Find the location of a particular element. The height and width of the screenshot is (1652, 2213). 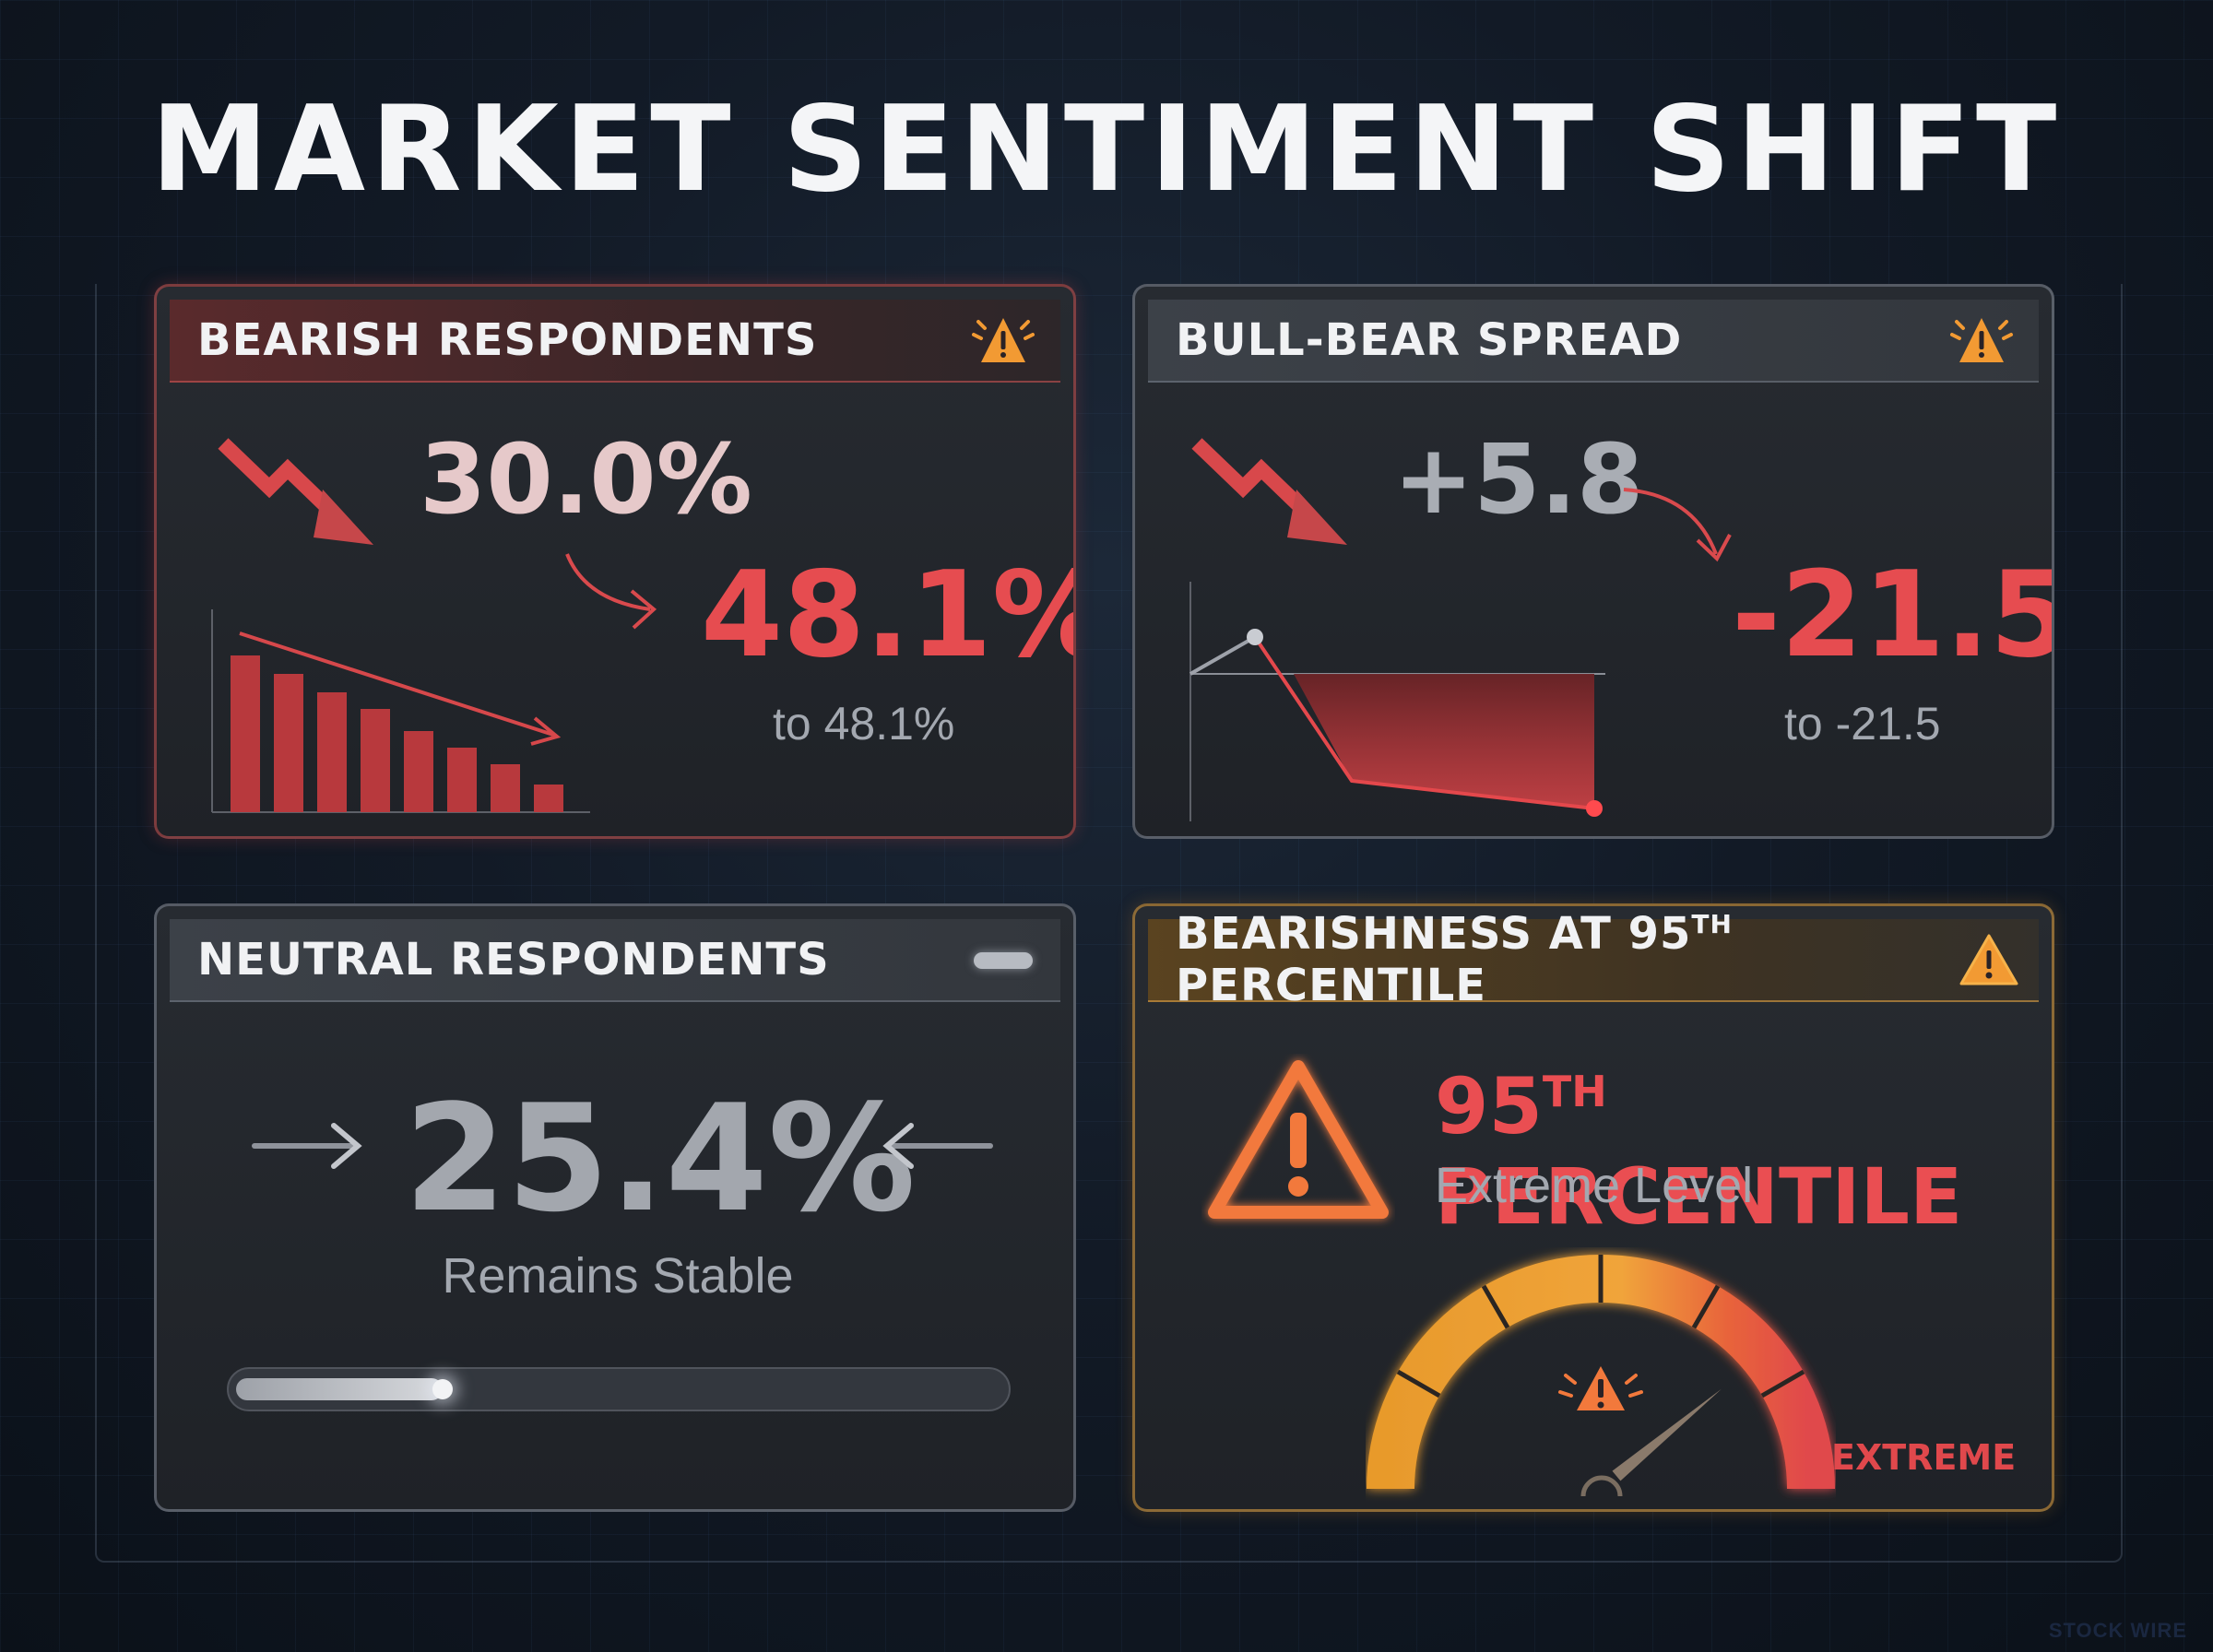

spread-caption: to -21.5 is located at coordinates (1862, 723).